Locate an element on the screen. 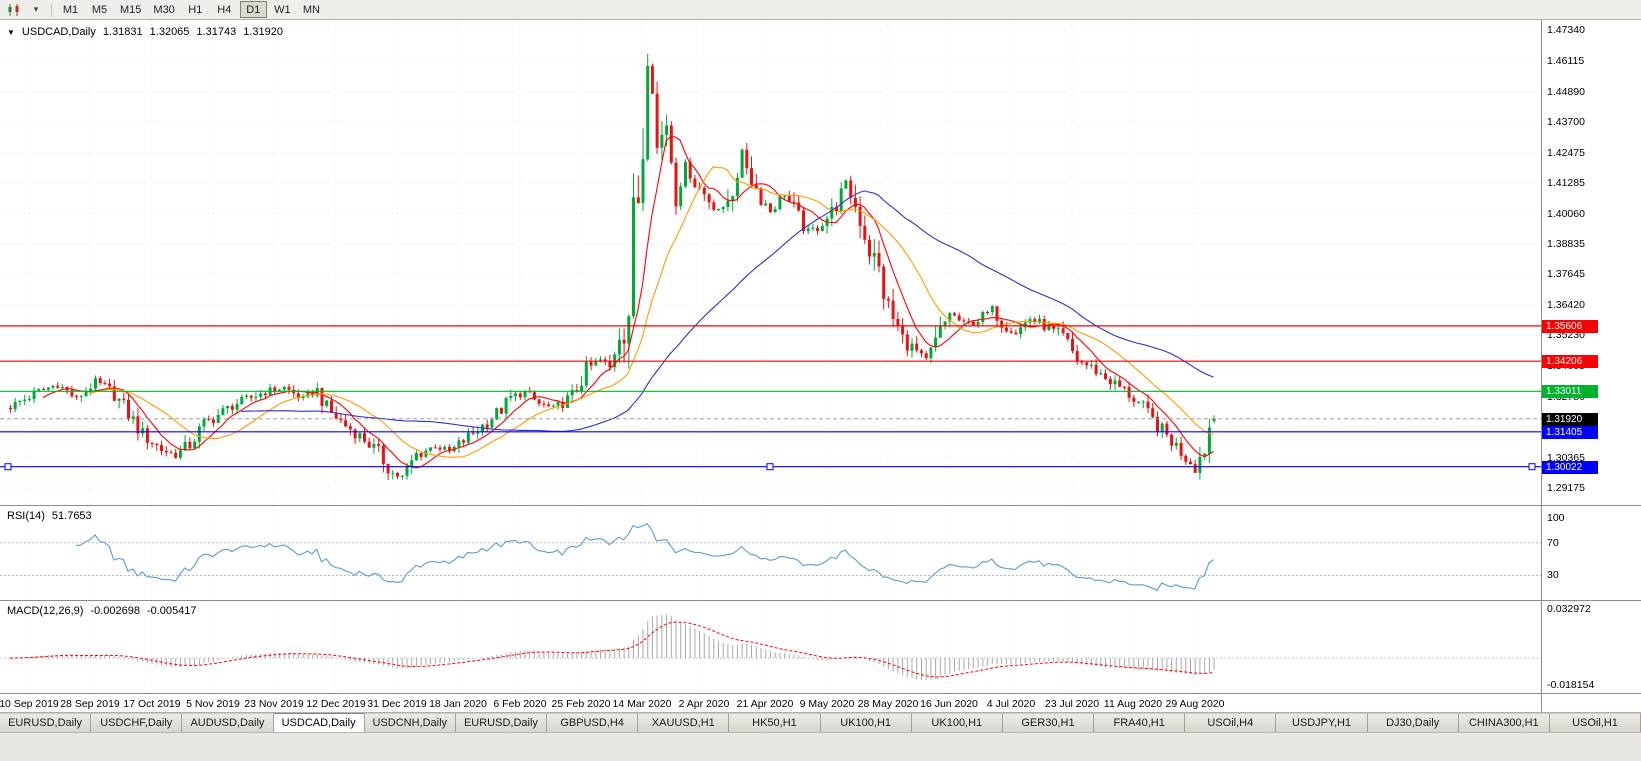  chart-tab-fra40-h1: FRA40,H1 is located at coordinates (1140, 722).